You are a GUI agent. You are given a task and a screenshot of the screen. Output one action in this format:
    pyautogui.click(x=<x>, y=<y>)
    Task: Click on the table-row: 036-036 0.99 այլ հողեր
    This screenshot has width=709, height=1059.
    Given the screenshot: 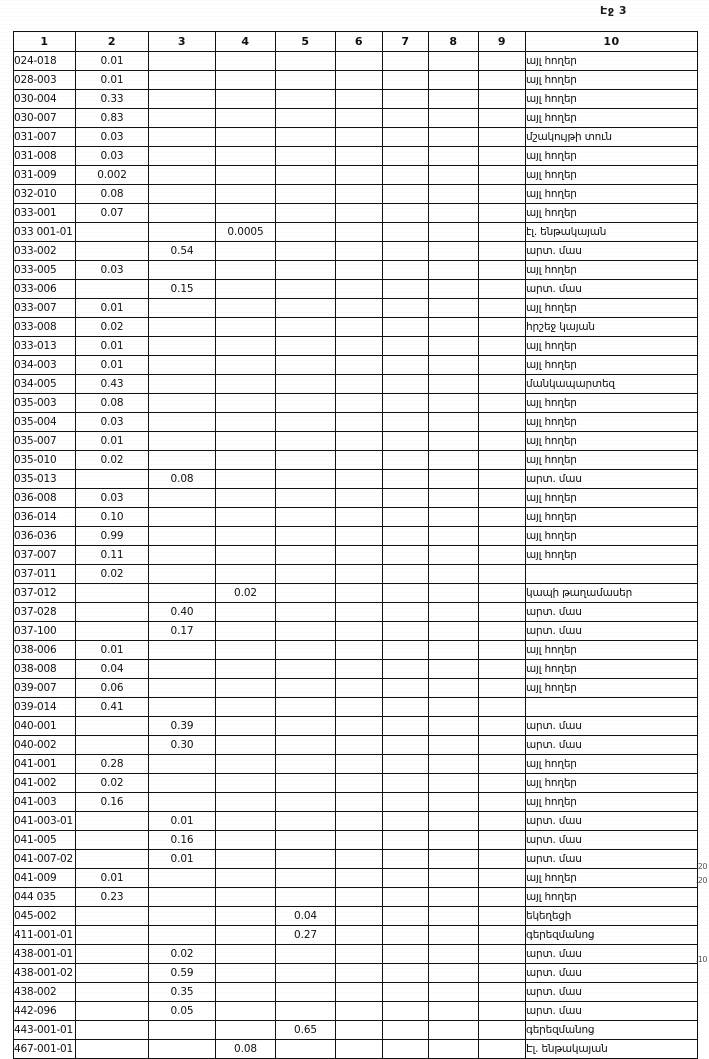 What is the action you would take?
    pyautogui.click(x=355, y=536)
    